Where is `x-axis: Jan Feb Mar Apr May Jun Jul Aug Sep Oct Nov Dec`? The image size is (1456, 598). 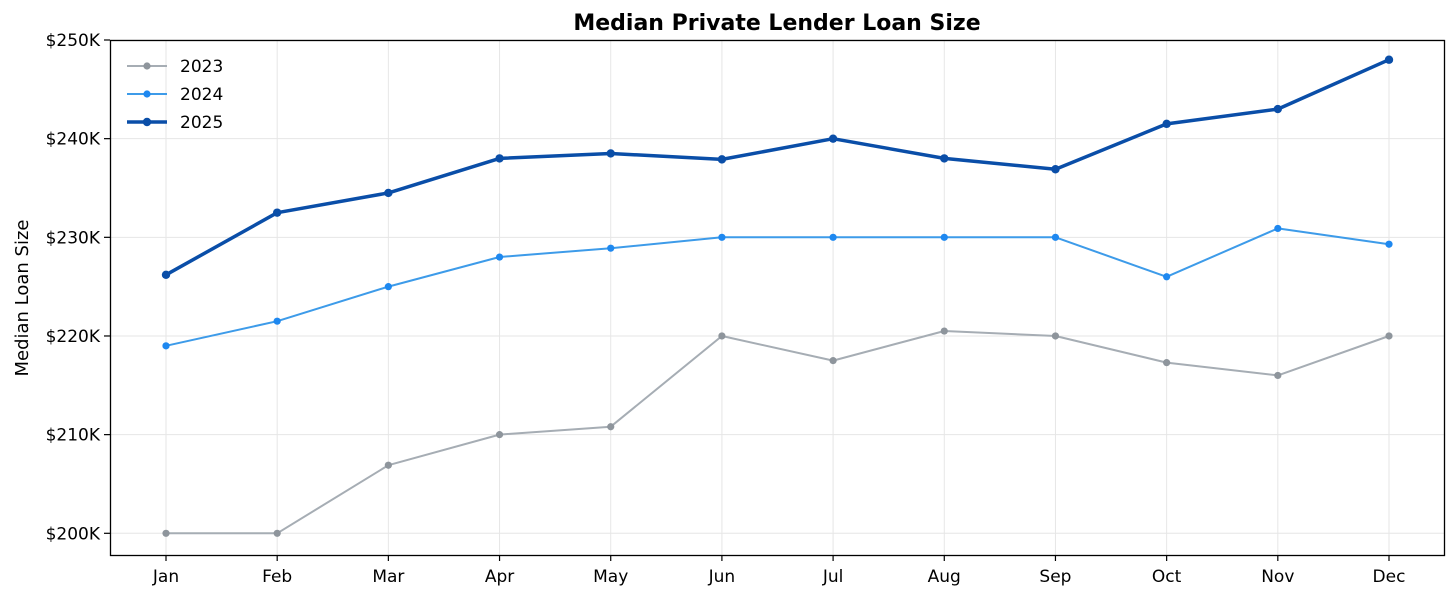
x-axis: Jan Feb Mar Apr May Jun Jul Aug Sep Oct Nov Dec is located at coordinates (779, 571).